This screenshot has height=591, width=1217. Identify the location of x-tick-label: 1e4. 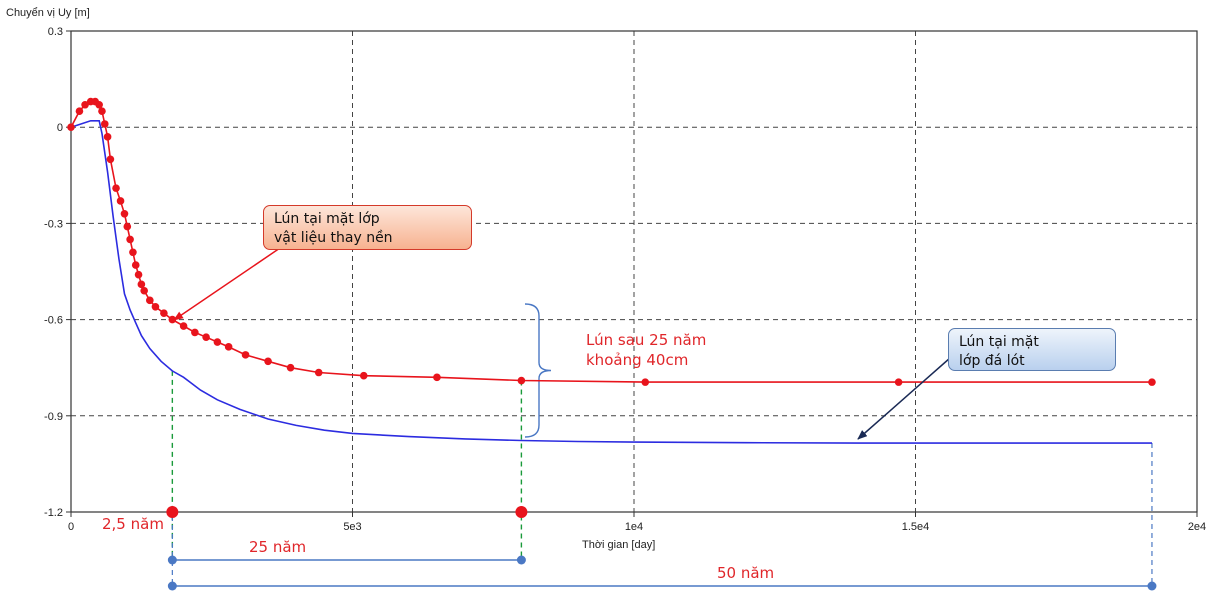
(634, 527).